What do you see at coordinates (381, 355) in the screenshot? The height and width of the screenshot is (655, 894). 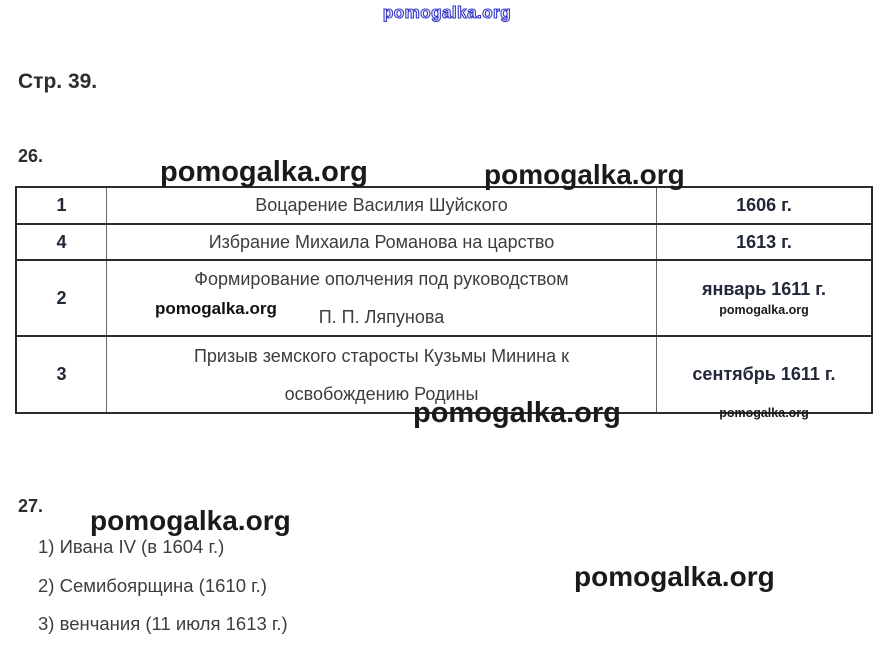 I see `event-line: Призыв земского старосты Кузьмы Минина к` at bounding box center [381, 355].